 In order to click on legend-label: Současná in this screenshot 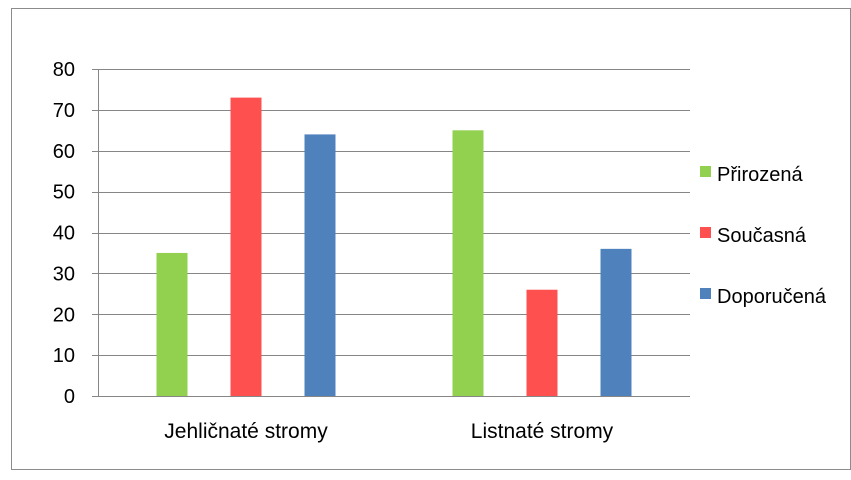, I will do `click(762, 236)`.